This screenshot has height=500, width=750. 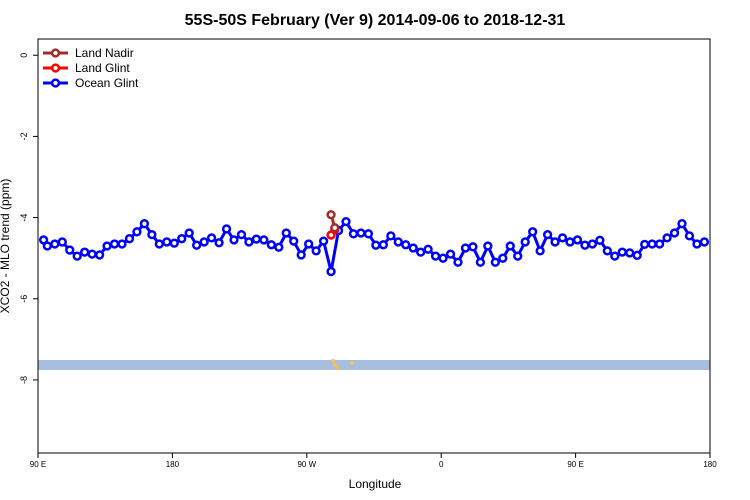 What do you see at coordinates (333, 221) in the screenshot?
I see `series-land-nadir` at bounding box center [333, 221].